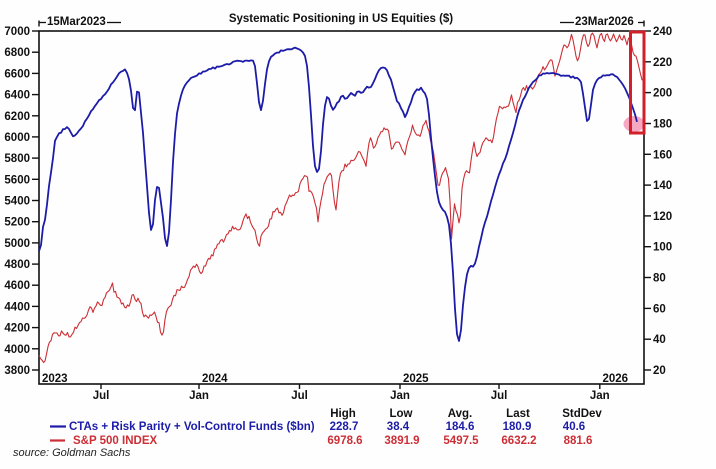 This screenshot has width=716, height=469. Describe the element at coordinates (55, 379) in the screenshot. I see `svg-text: 2023` at that location.